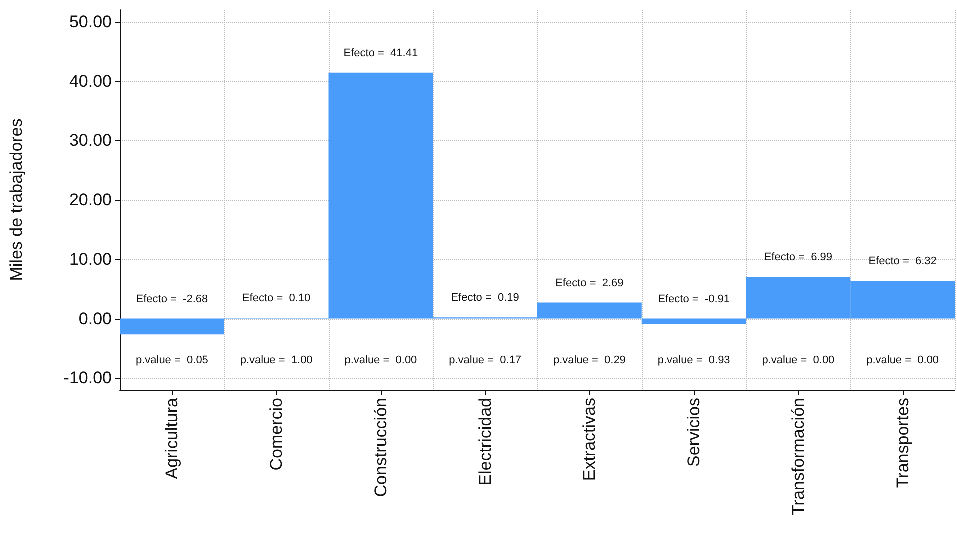 The width and height of the screenshot is (957, 548). I want to click on x-tick-label: Transformación, so click(798, 457).